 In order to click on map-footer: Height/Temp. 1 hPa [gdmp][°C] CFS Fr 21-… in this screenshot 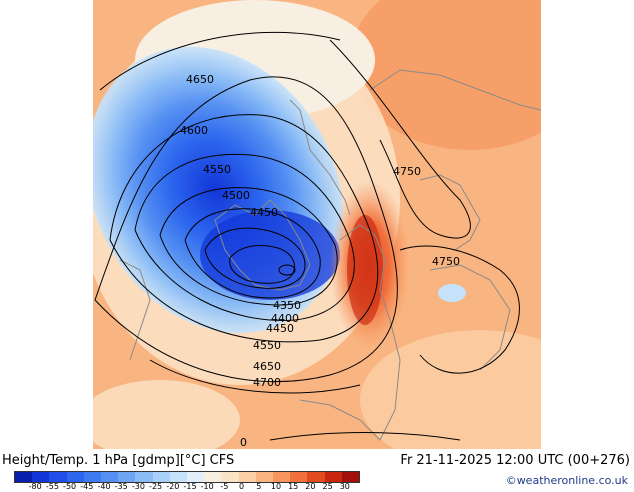, I will do `click(317, 470)`.